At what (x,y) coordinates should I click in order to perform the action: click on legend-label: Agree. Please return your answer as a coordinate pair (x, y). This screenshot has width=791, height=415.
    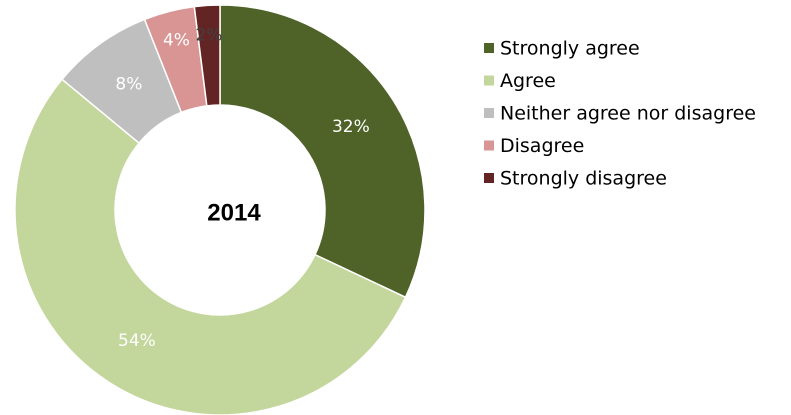
    Looking at the image, I should click on (528, 81).